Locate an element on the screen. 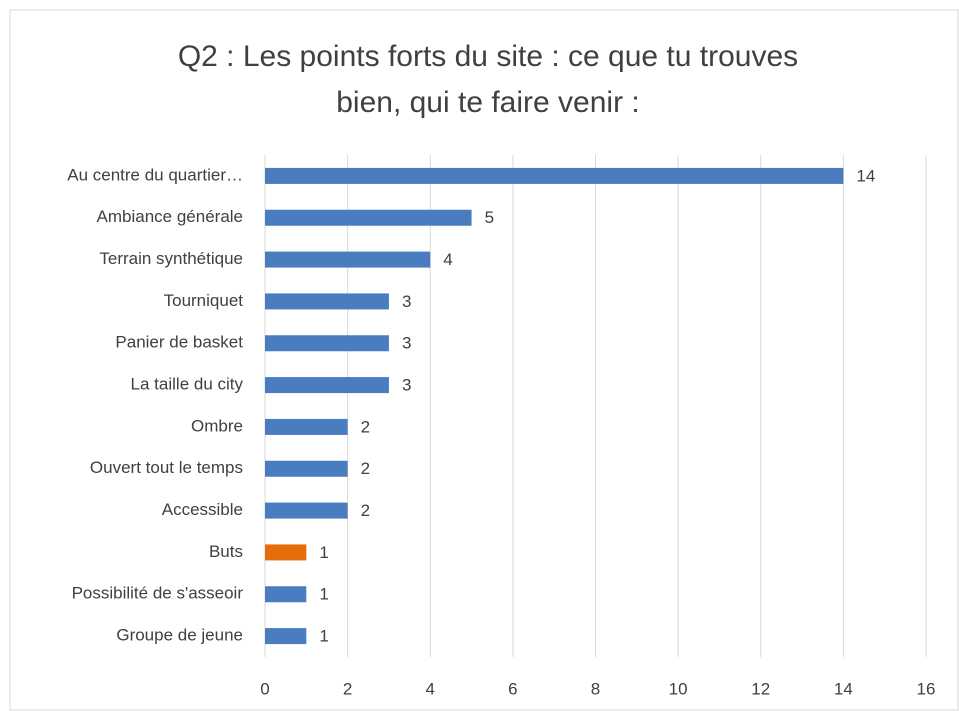 The height and width of the screenshot is (711, 959). y-tick-label: Terrain synthétique is located at coordinates (171, 258).